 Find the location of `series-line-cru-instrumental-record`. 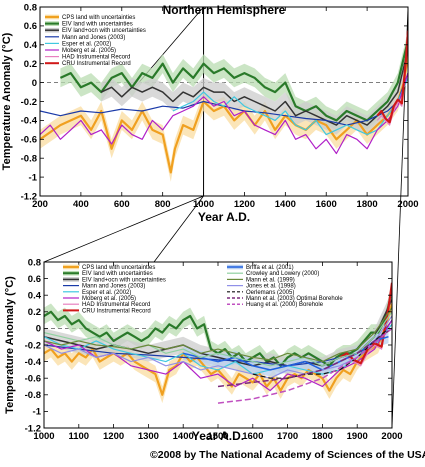

series-line-cru-instrumental-record is located at coordinates (392, 77).